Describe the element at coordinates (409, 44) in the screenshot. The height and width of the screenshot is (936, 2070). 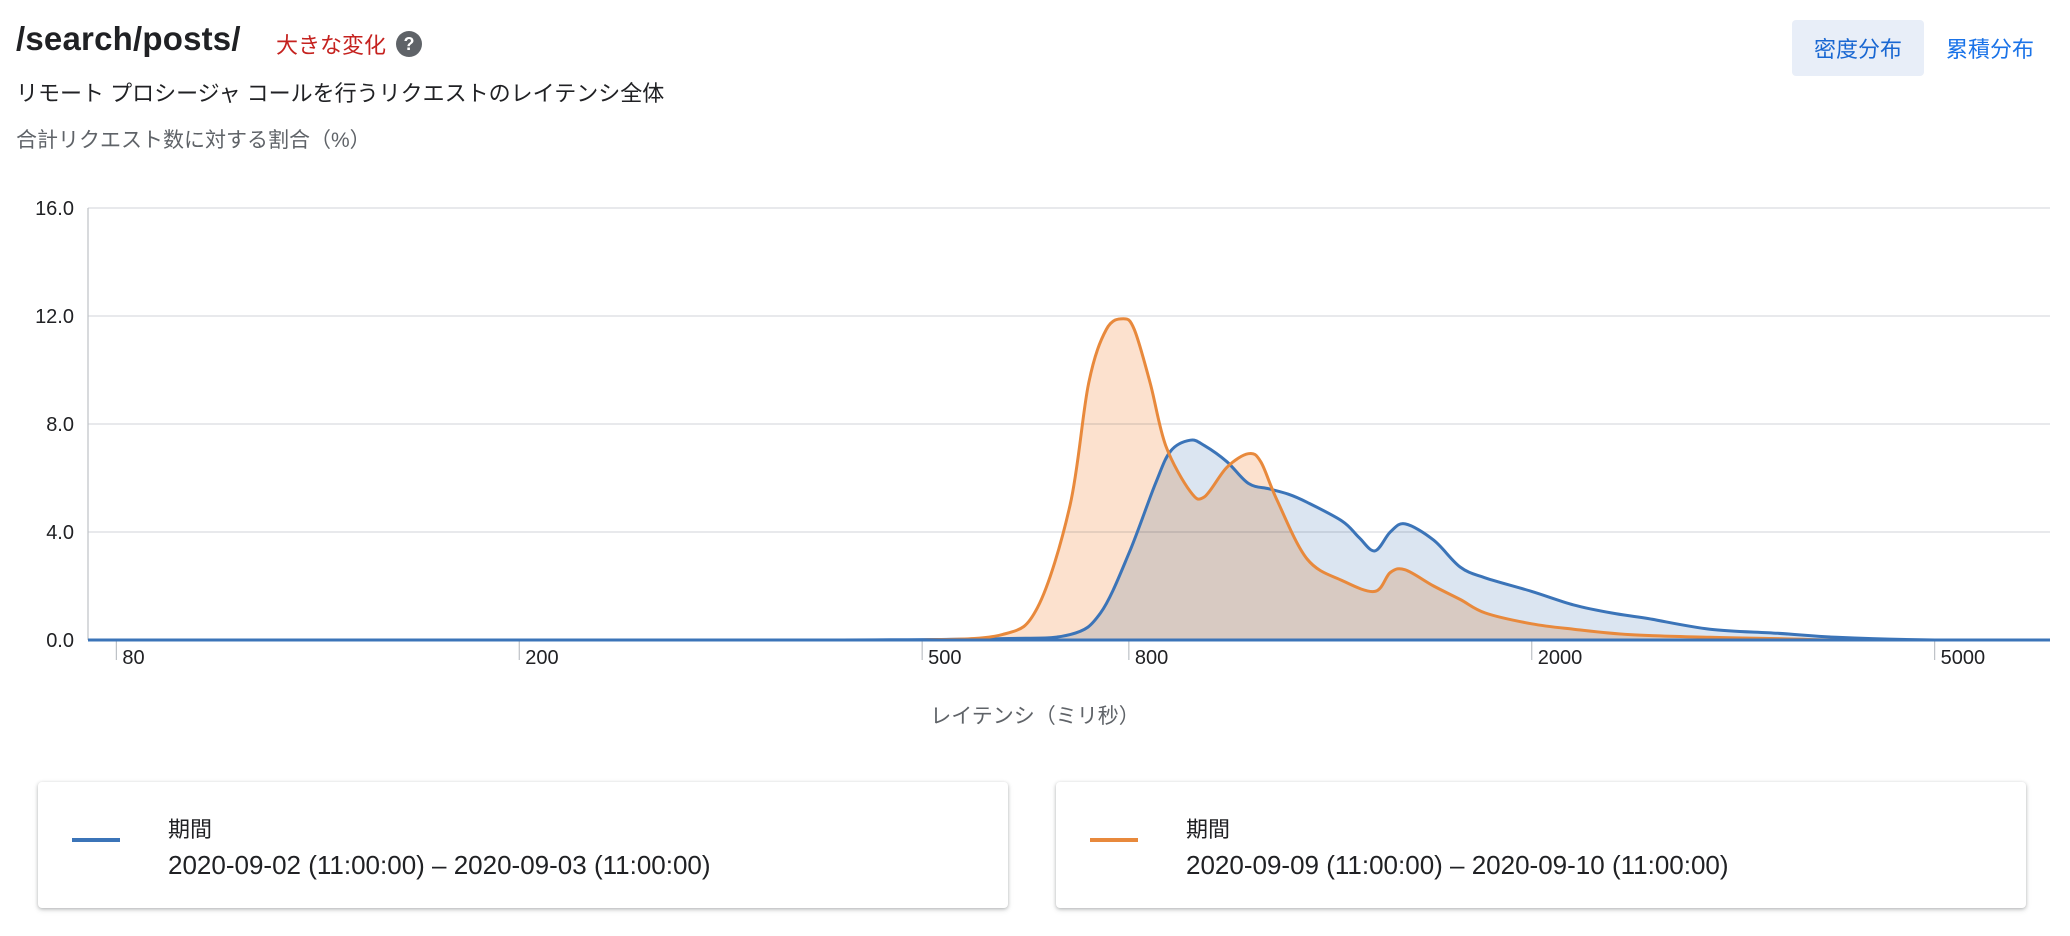
I see `help-circle-icon: ?` at that location.